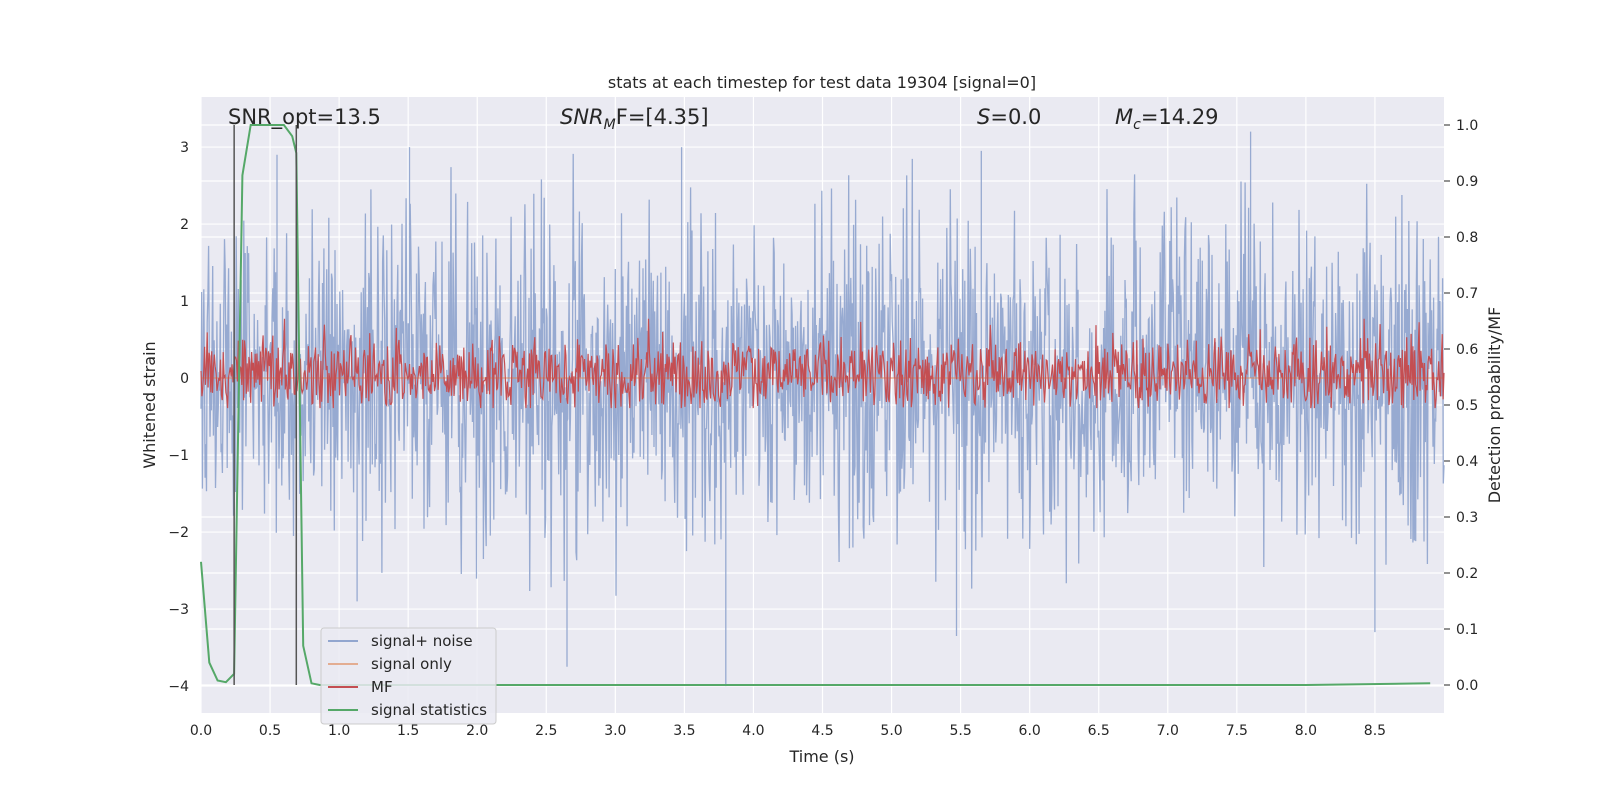  Describe the element at coordinates (1494, 405) in the screenshot. I see `y2-axis-label: Detection probability/MF` at that location.